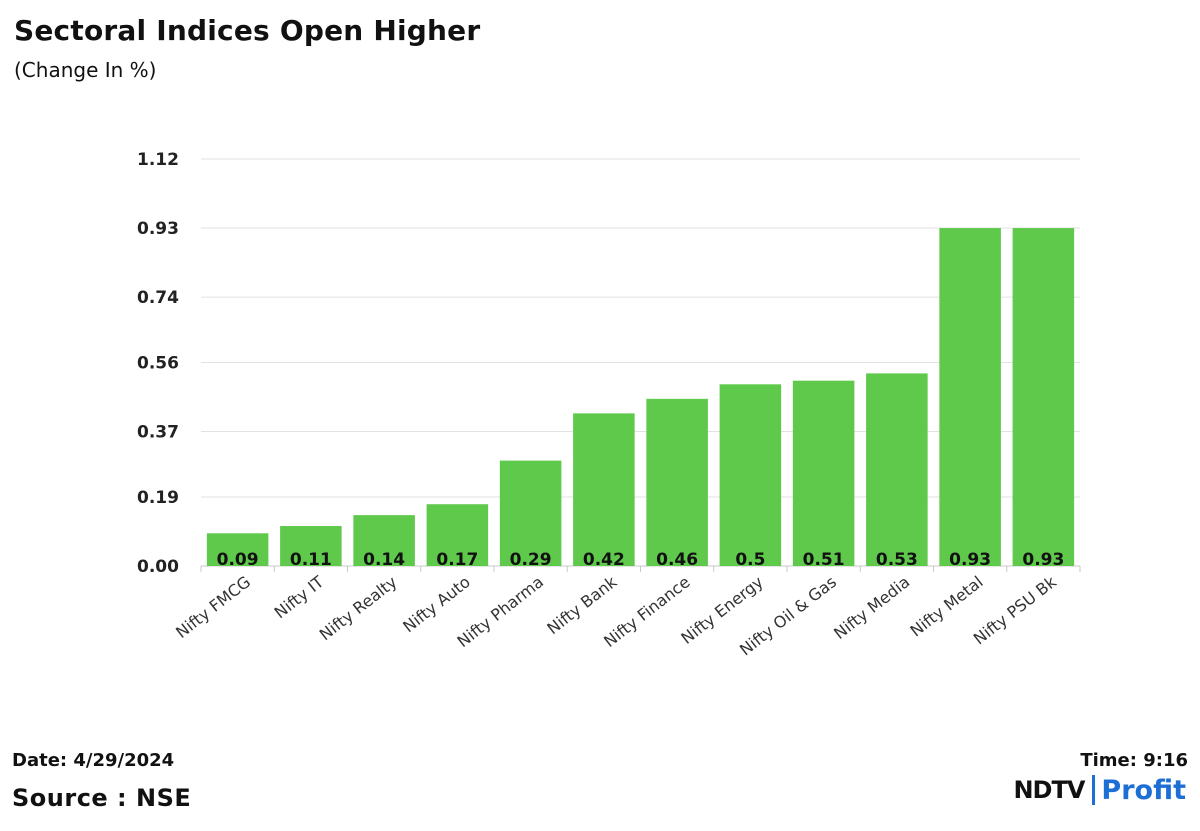 This screenshot has height=831, width=1200. I want to click on ndtv-profit-logo: NDTV Profit, so click(1099, 790).